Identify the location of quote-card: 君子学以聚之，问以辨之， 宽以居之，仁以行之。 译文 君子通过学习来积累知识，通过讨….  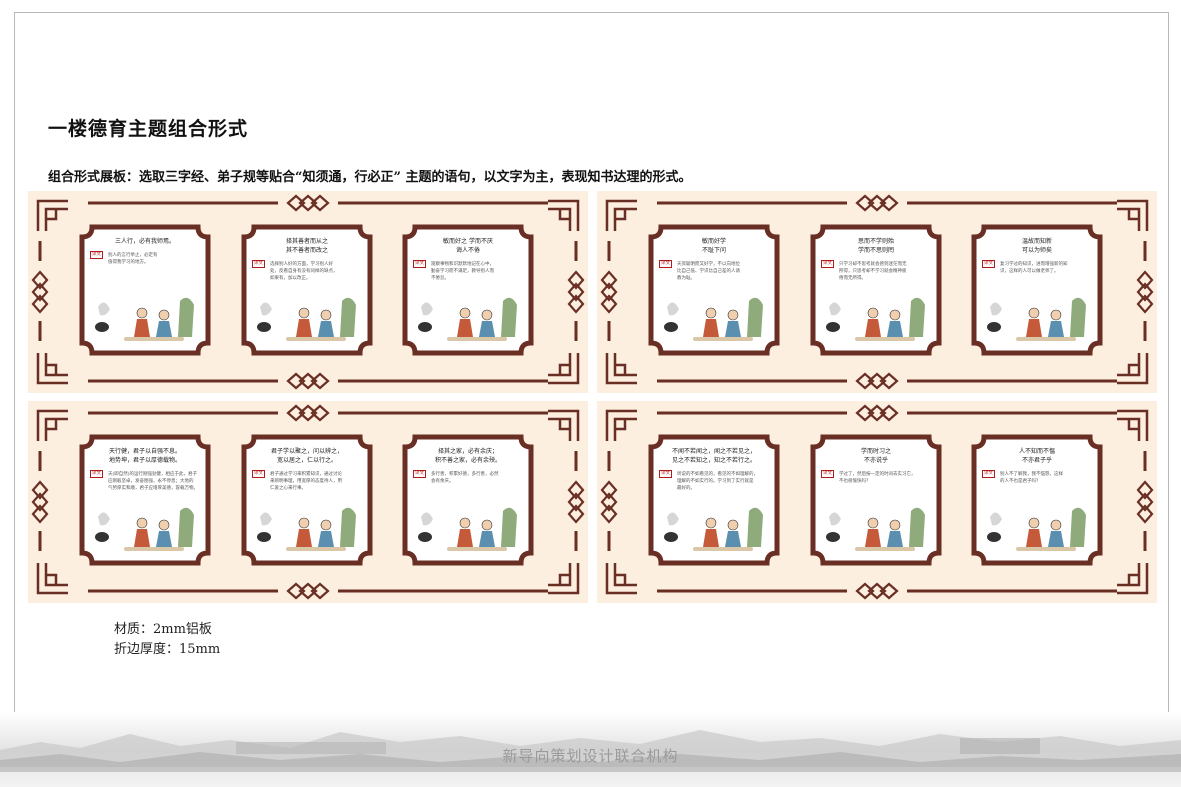
(307, 500).